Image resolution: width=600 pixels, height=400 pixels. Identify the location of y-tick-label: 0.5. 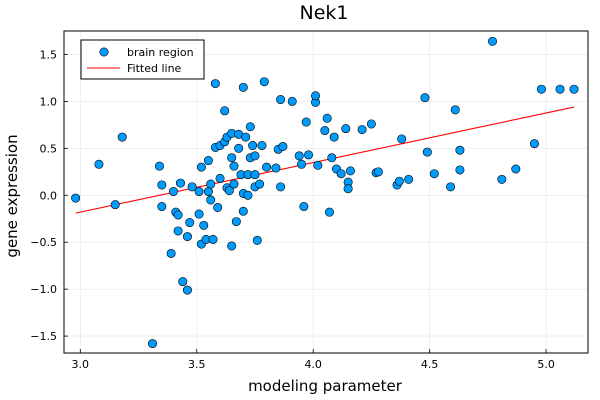
(49, 148).